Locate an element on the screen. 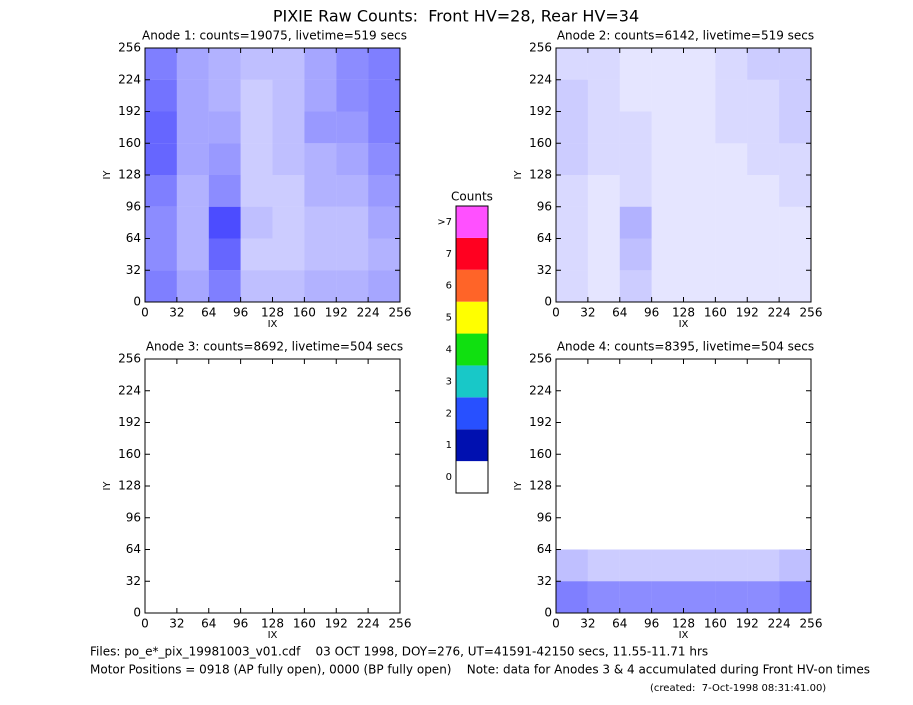  x-tick-label: 96 is located at coordinates (651, 624).